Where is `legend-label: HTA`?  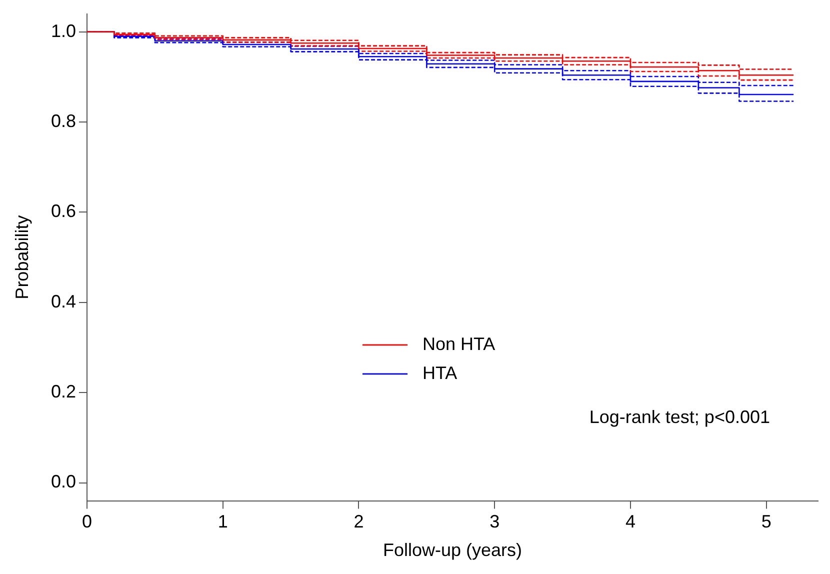
legend-label: HTA is located at coordinates (440, 372).